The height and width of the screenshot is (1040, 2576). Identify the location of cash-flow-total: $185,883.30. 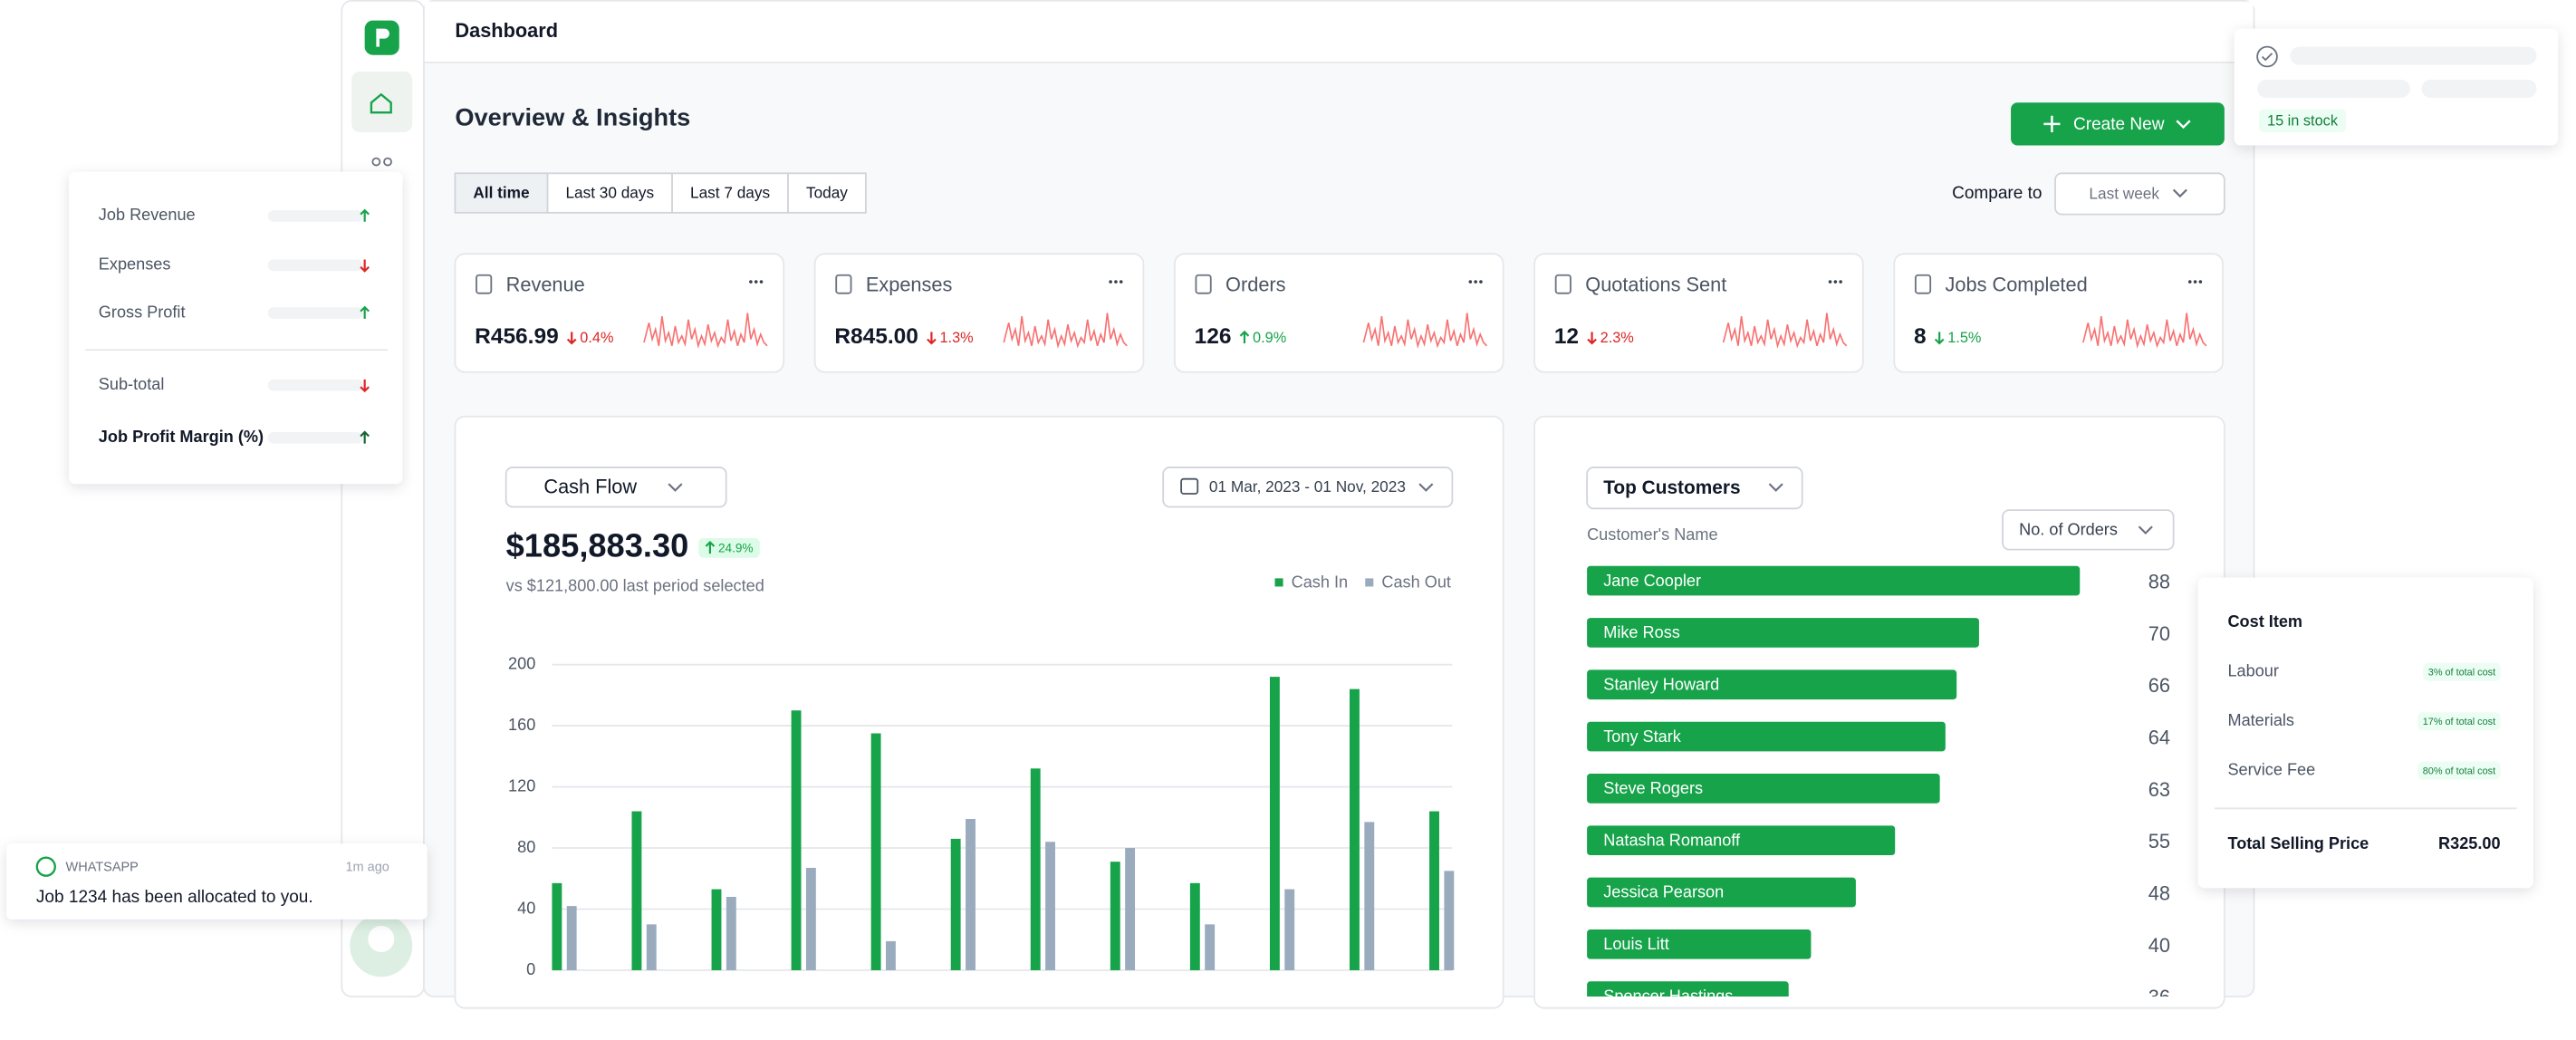
(597, 544).